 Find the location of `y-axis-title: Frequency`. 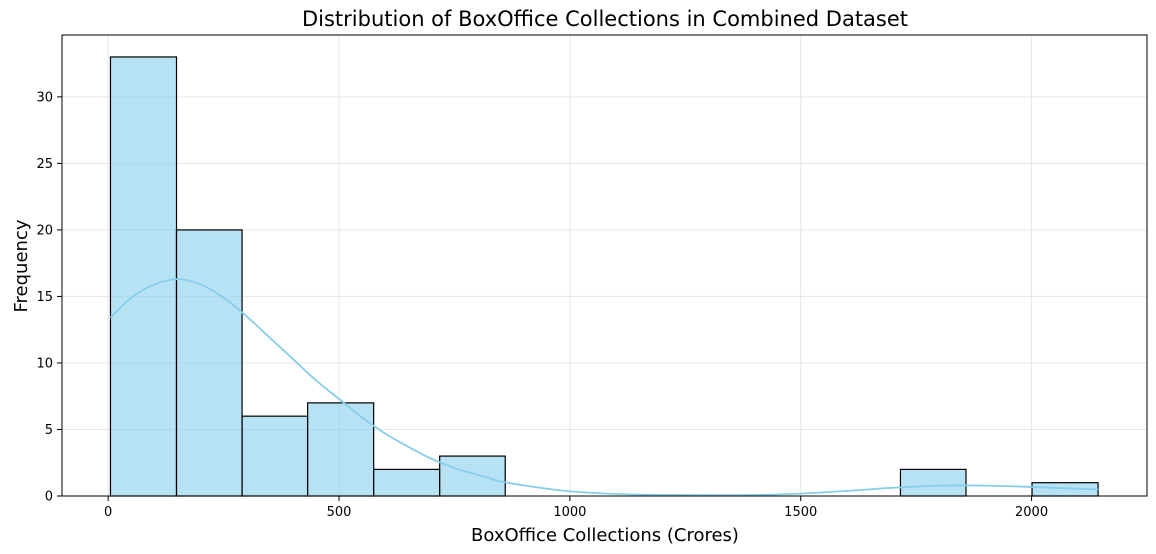

y-axis-title: Frequency is located at coordinates (21, 265).